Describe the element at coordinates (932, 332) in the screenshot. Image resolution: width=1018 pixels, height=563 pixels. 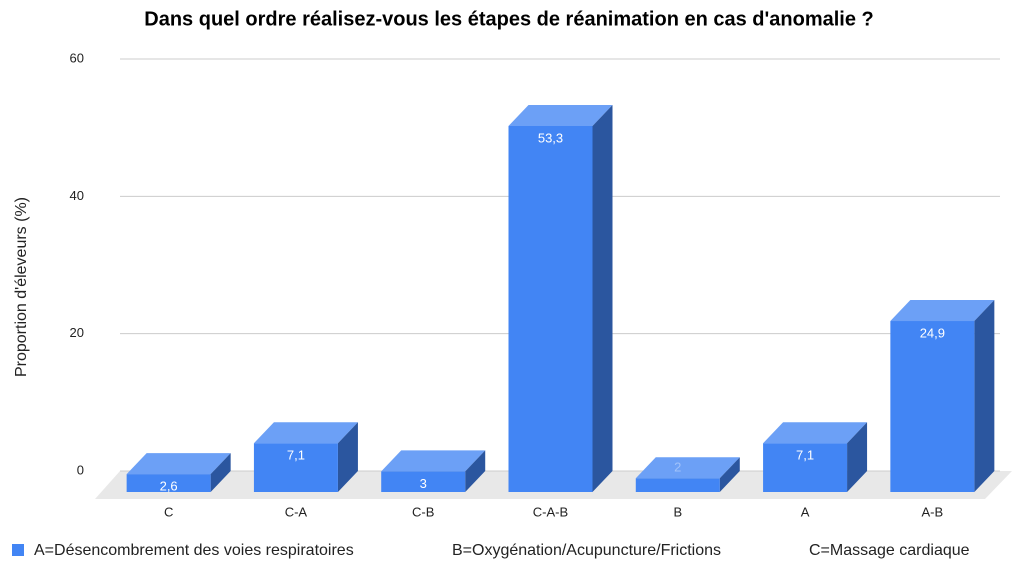
I see `data-label: 24,9` at that location.